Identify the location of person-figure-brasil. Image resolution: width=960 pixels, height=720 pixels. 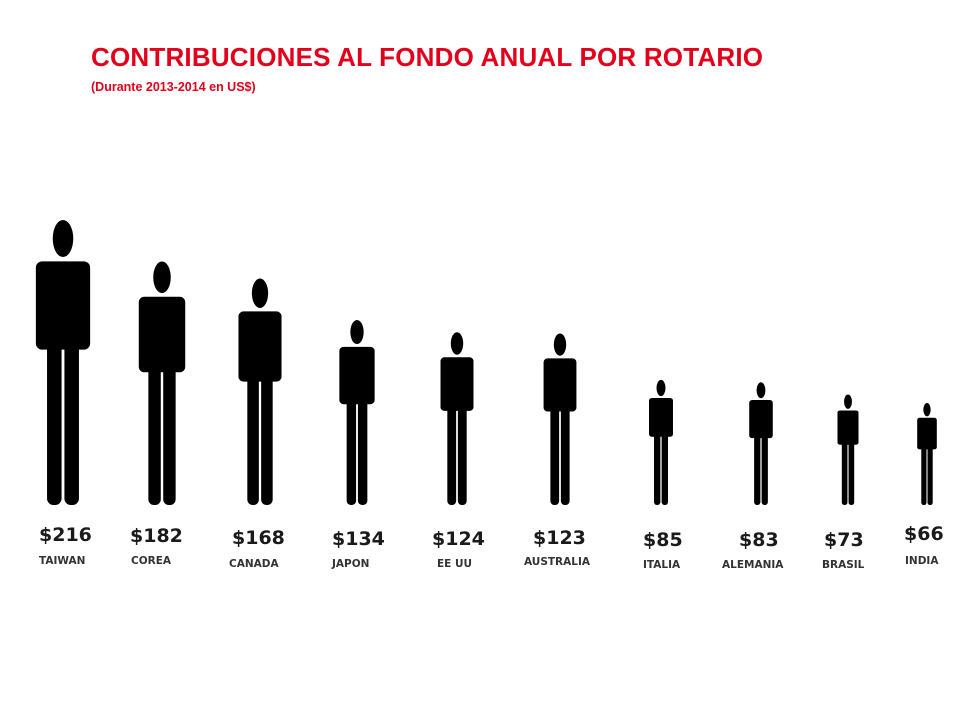
(848, 449).